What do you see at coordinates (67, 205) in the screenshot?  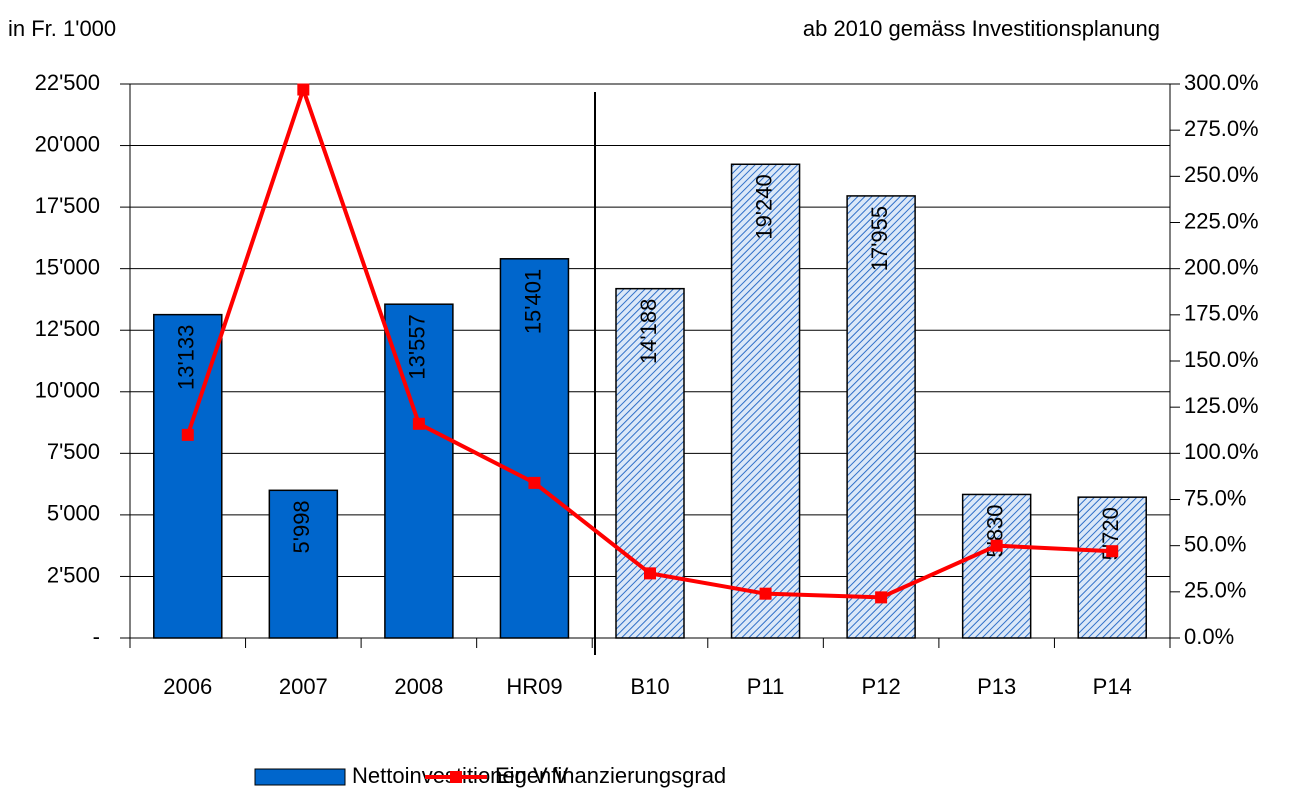 I see `y-tick-label: 17'500` at bounding box center [67, 205].